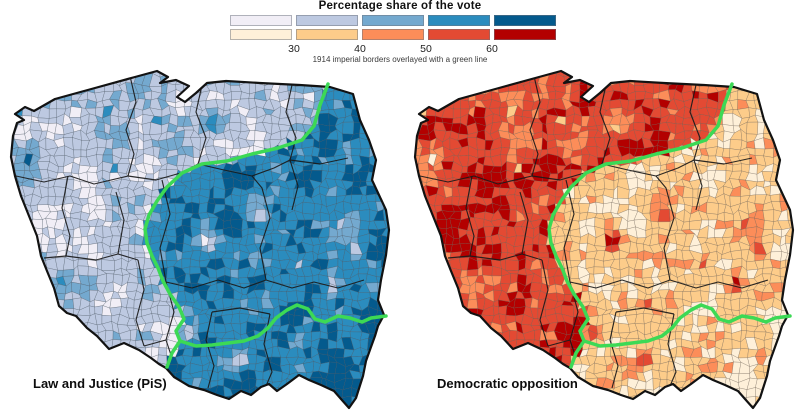 The height and width of the screenshot is (418, 800). What do you see at coordinates (100, 383) in the screenshot?
I see `map-label-pis: Law and Justice (PiS)` at bounding box center [100, 383].